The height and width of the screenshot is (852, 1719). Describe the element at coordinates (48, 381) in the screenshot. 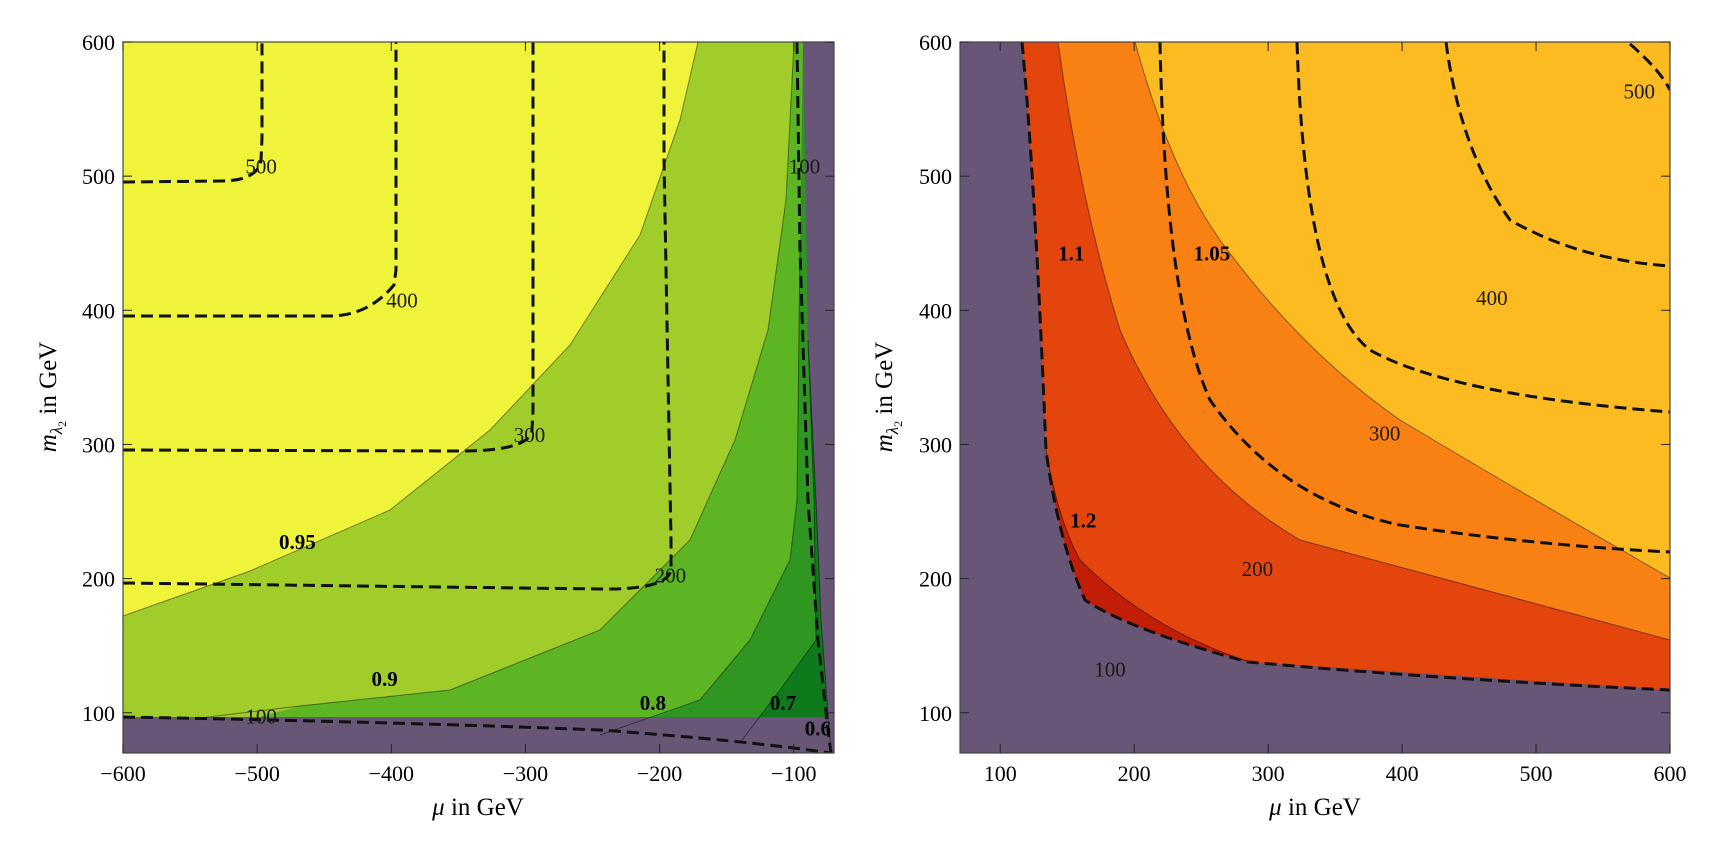

I see `left-y-unit: in GeV` at that location.